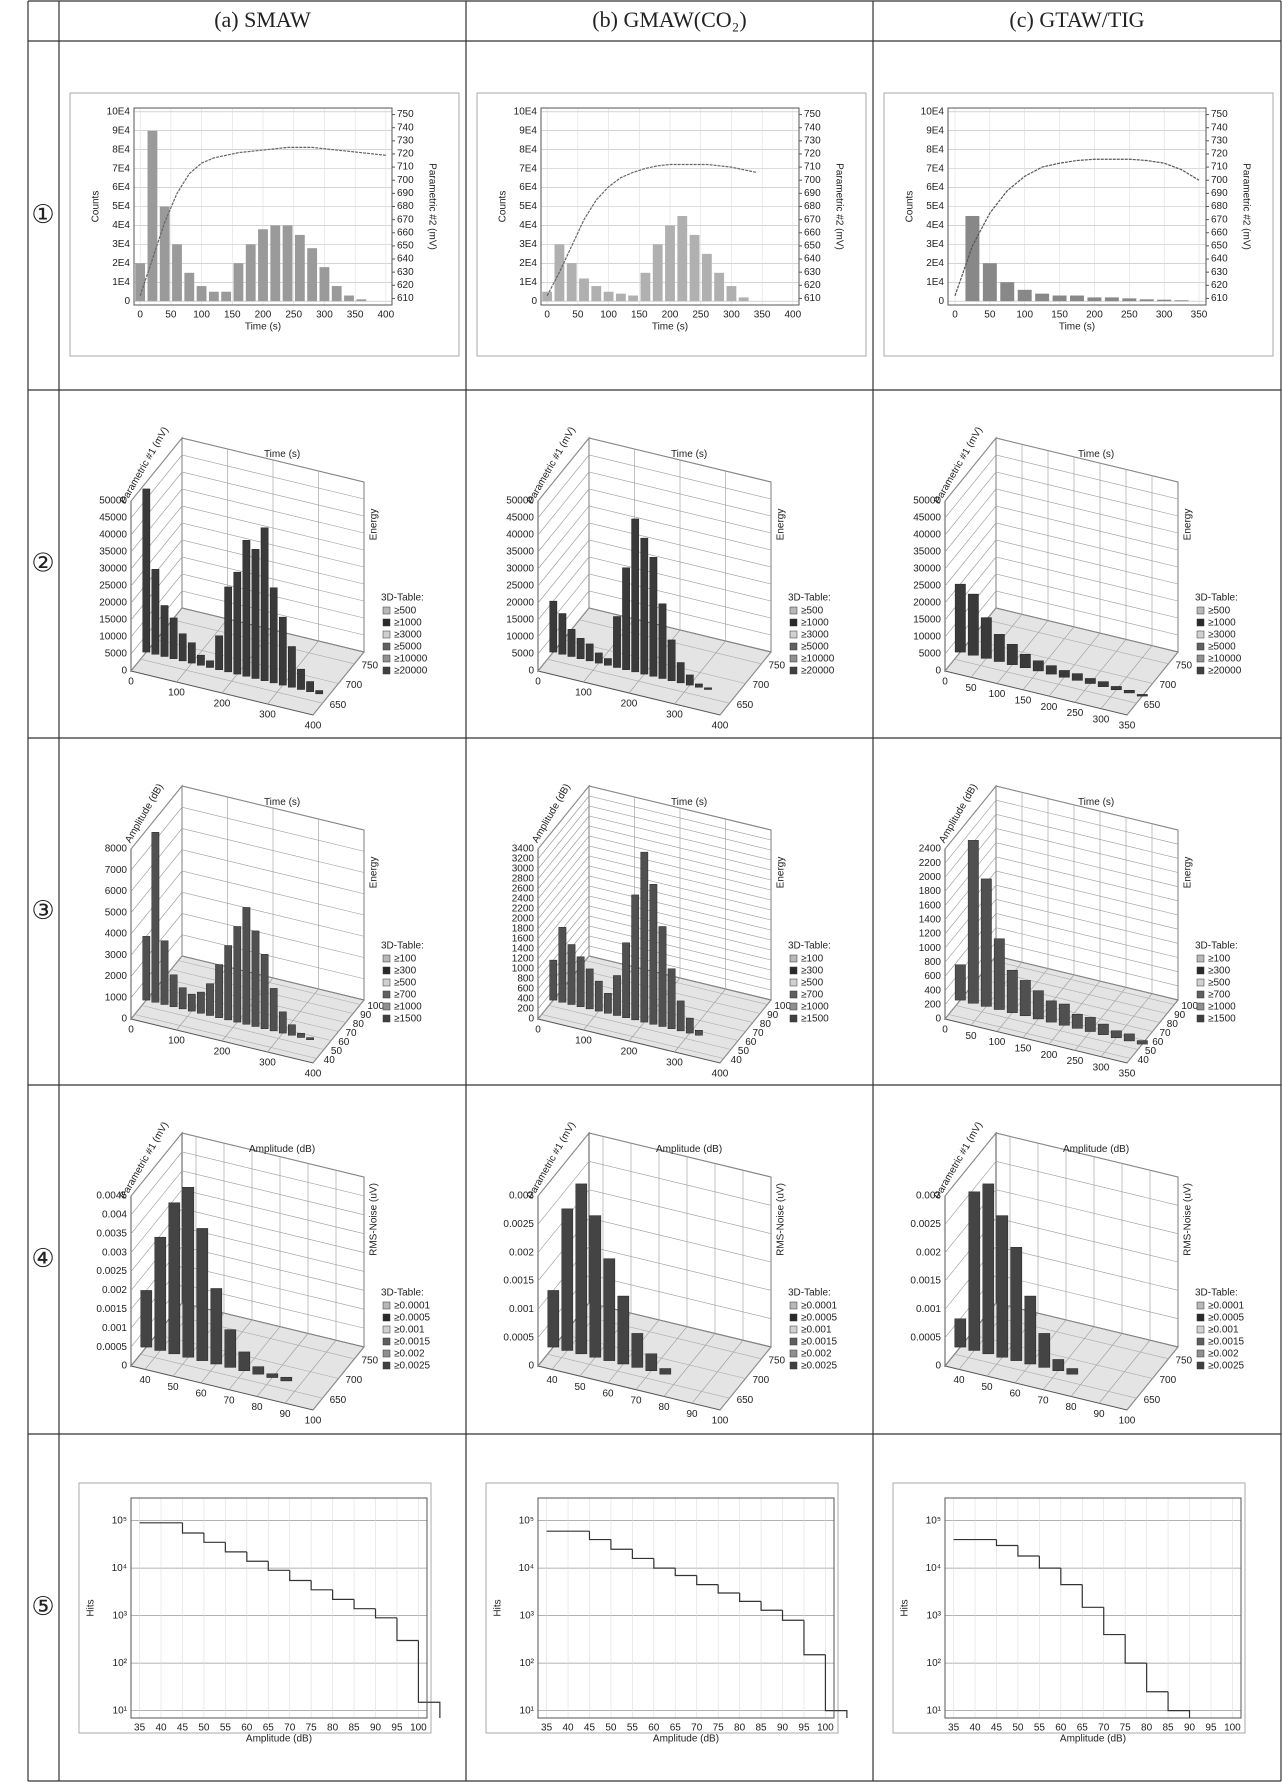 Image resolution: width=1282 pixels, height=1782 pixels. Describe the element at coordinates (935, 168) in the screenshot. I see `y-tick-label: 7E4` at that location.